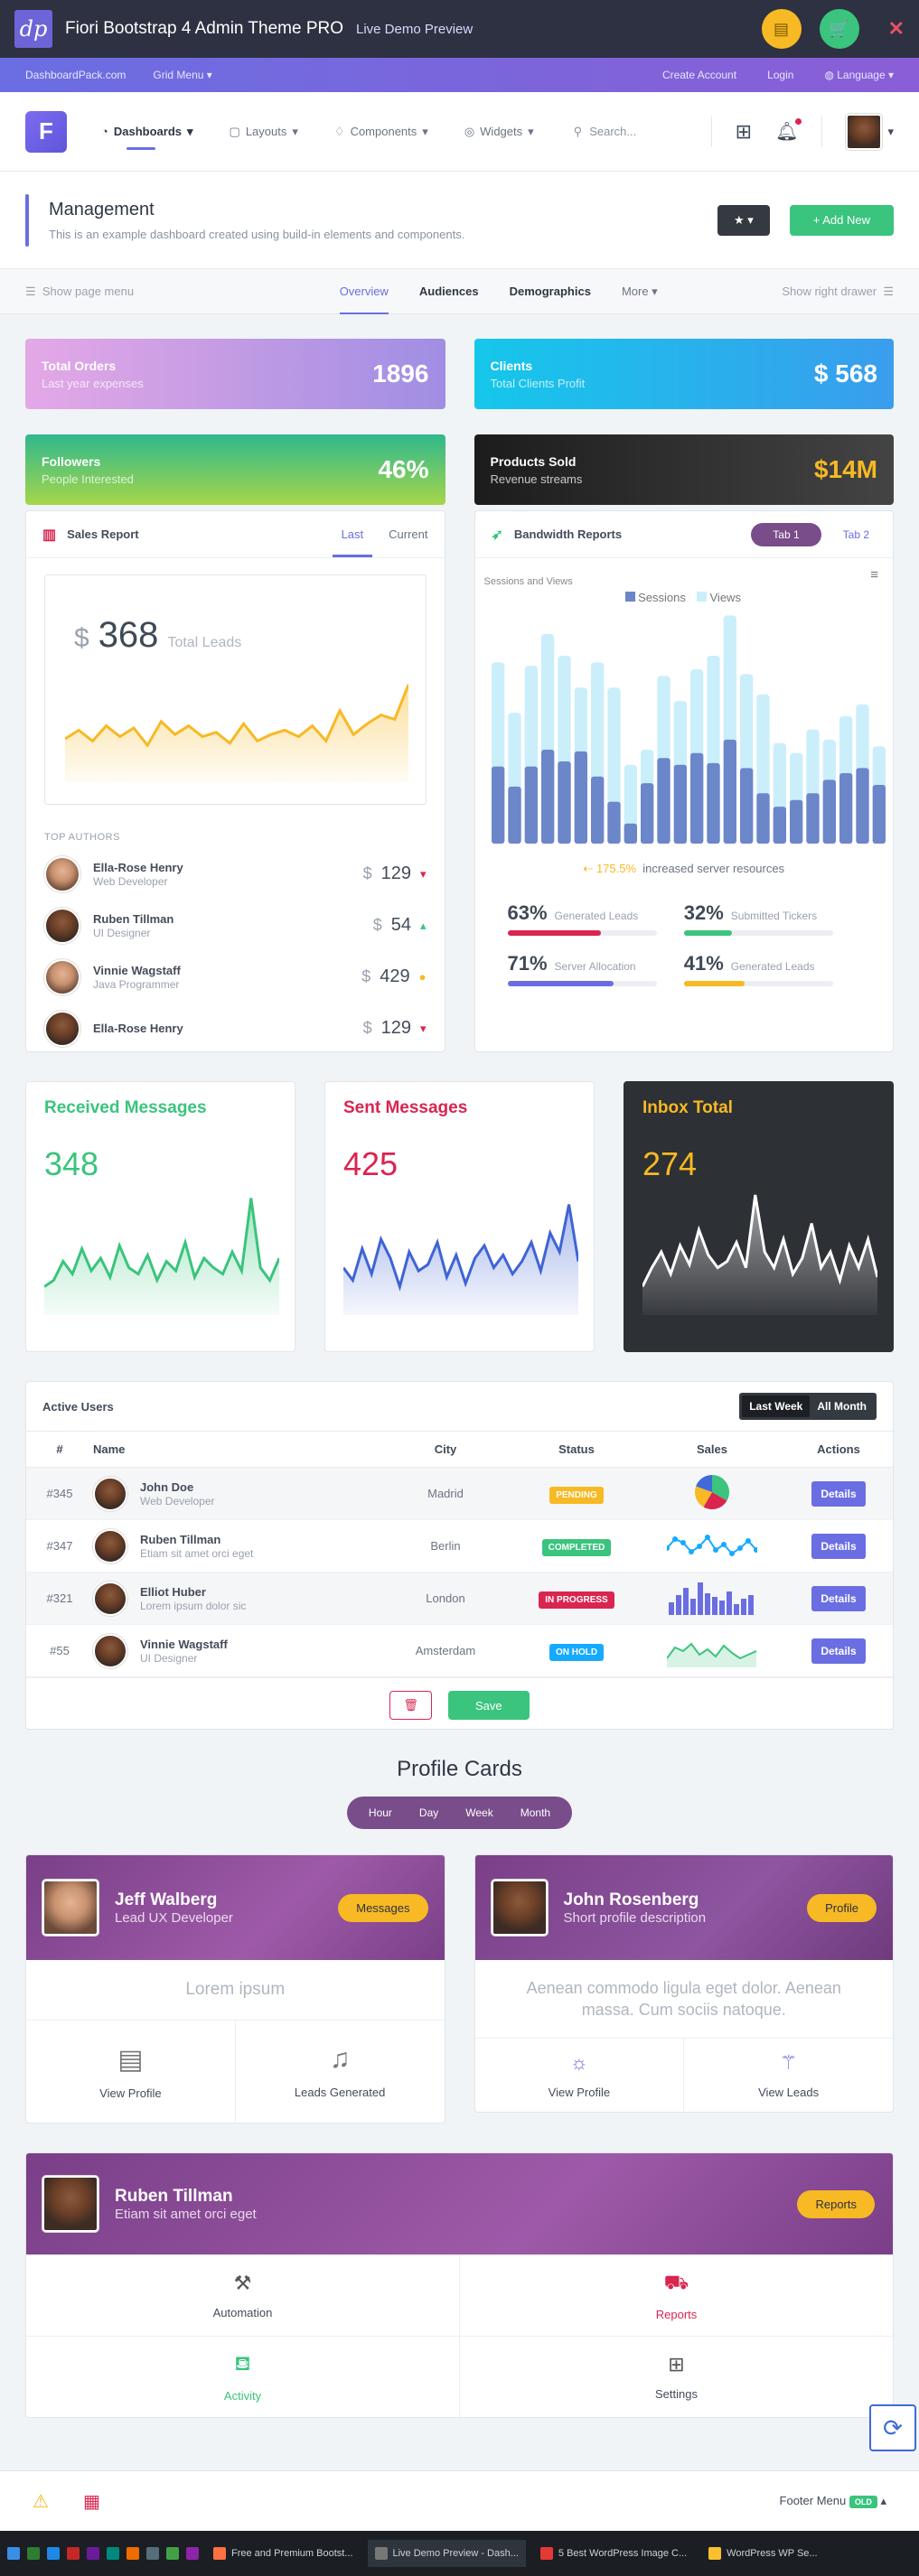 The height and width of the screenshot is (2576, 919). Describe the element at coordinates (781, 29) in the screenshot. I see `buy-icon: ▤` at that location.